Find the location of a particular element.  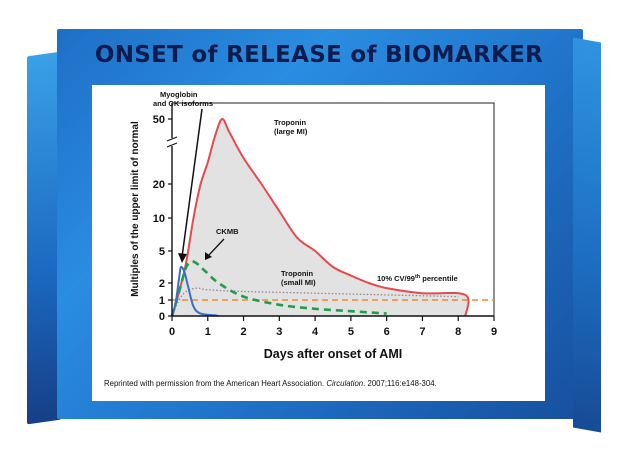

label-troponin-small-line2: (small MI) is located at coordinates (298, 282).